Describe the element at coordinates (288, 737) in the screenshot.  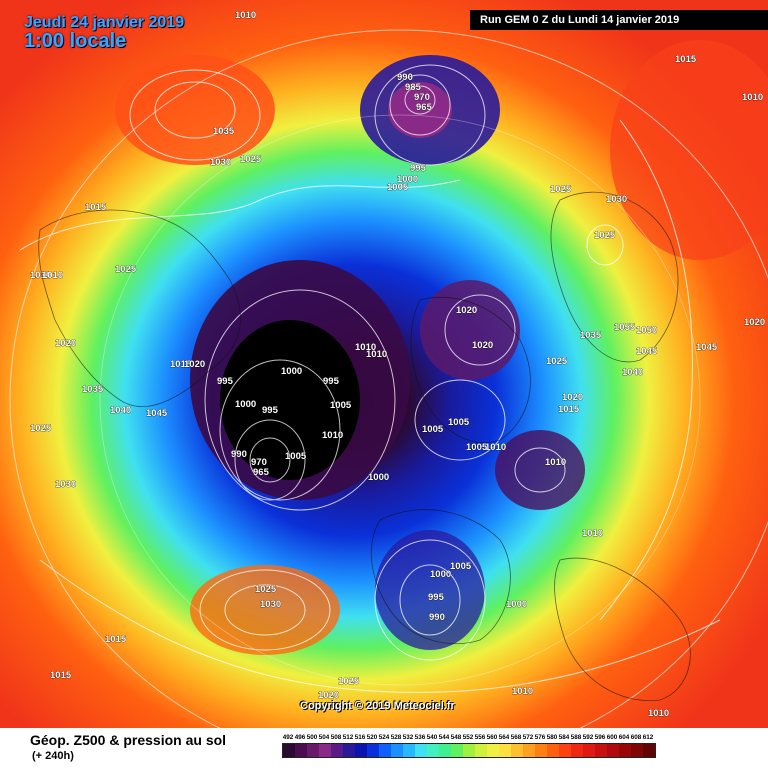
I see `scale-tick-label: 492` at that location.